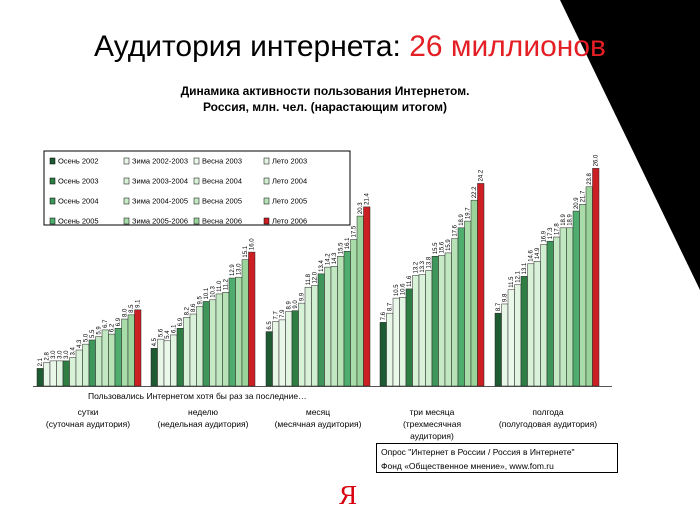 The image size is (700, 525). I want to click on legend-label: Зима 2003-2004, so click(160, 181).